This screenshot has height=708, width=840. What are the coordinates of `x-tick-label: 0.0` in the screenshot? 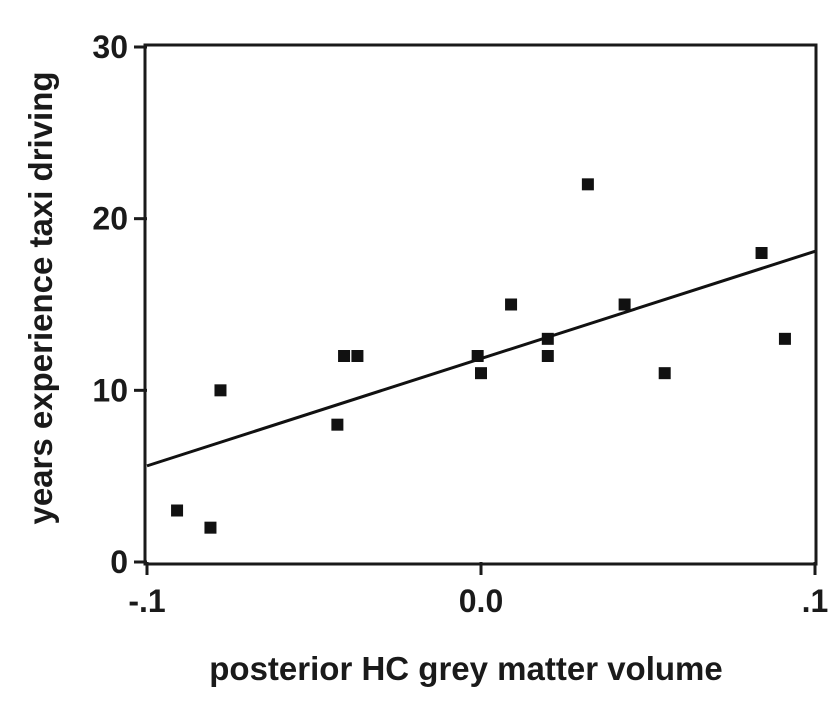 It's located at (481, 601).